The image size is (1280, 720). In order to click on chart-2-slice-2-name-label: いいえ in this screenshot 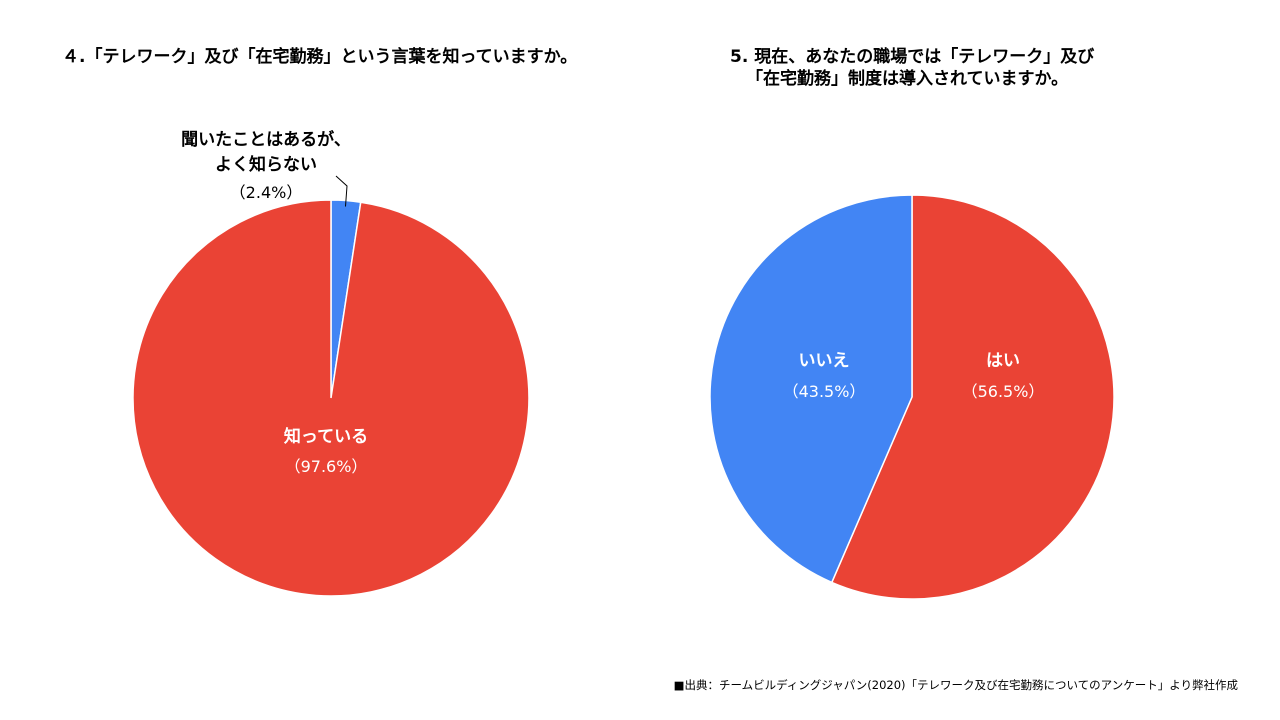, I will do `click(824, 361)`.